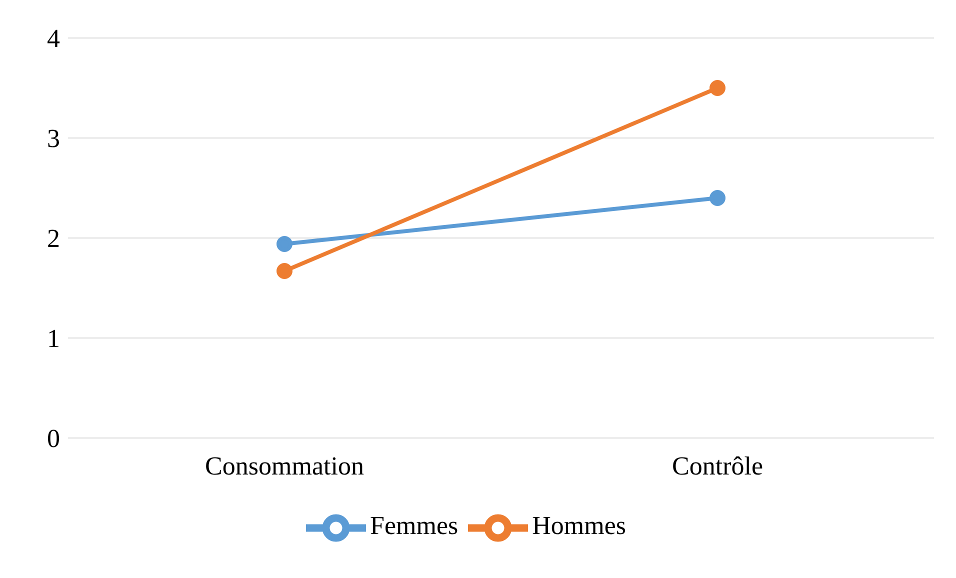 This screenshot has width=956, height=578. Describe the element at coordinates (53, 239) in the screenshot. I see `y-tick-label: 2` at that location.